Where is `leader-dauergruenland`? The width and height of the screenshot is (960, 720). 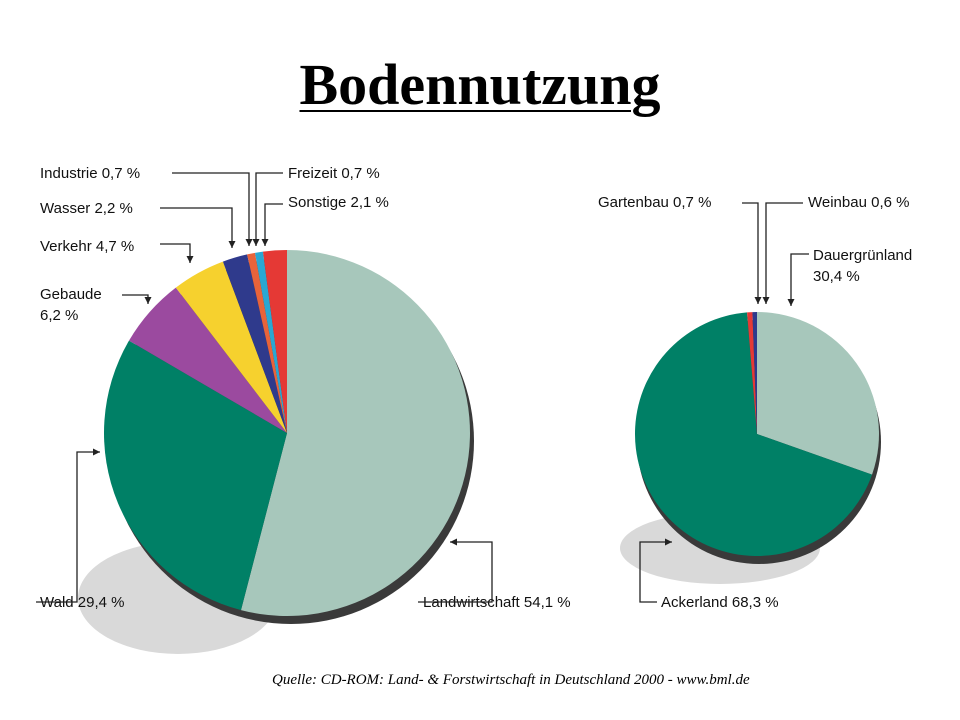
leader-dauergruenland is located at coordinates (798, 279).